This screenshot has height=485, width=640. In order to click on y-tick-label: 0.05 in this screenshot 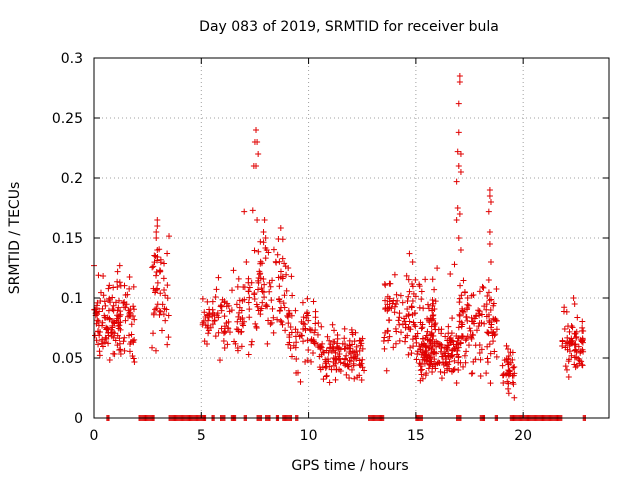, I will do `click(67, 359)`.